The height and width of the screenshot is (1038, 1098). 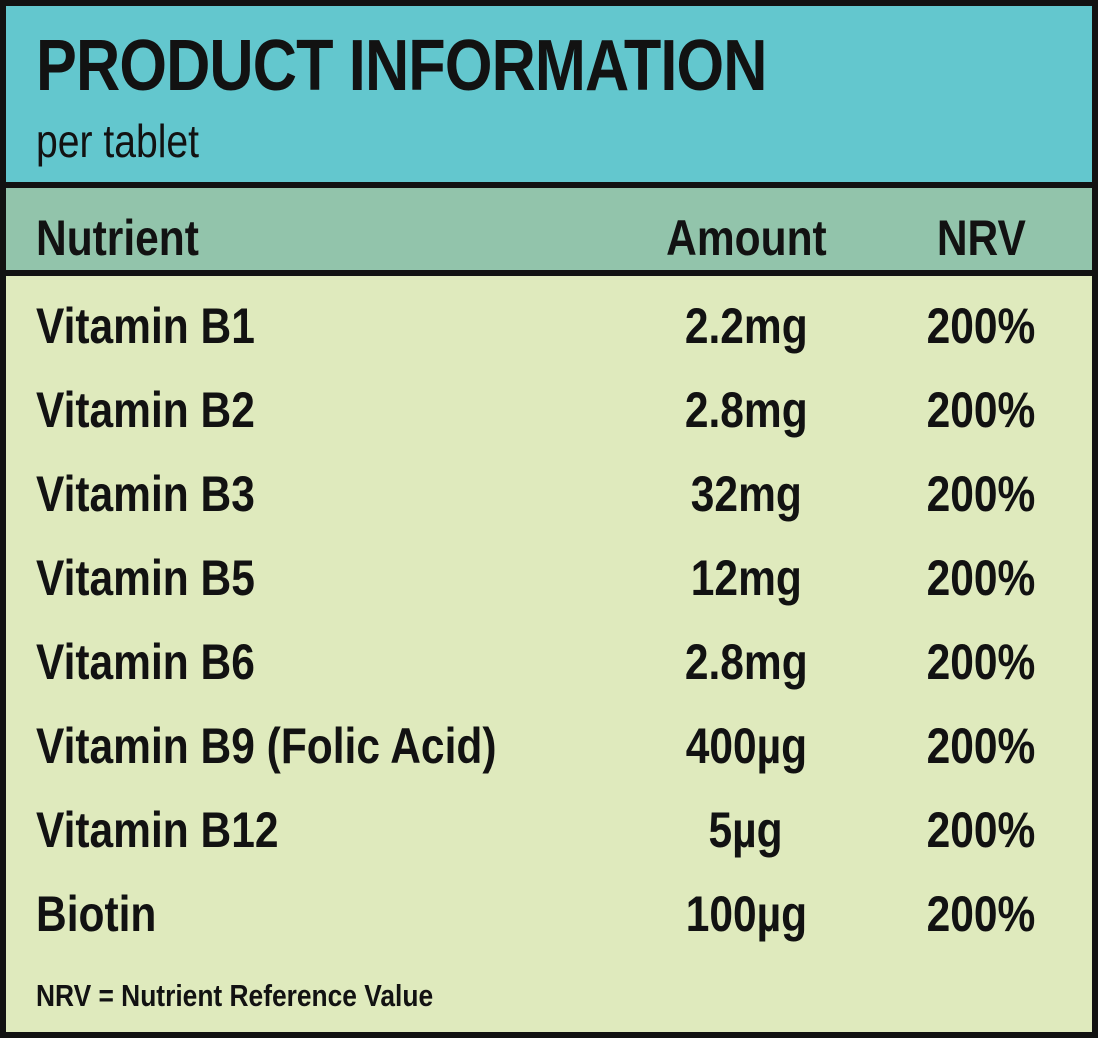 I want to click on column-header-amount: Amount, so click(x=746, y=238).